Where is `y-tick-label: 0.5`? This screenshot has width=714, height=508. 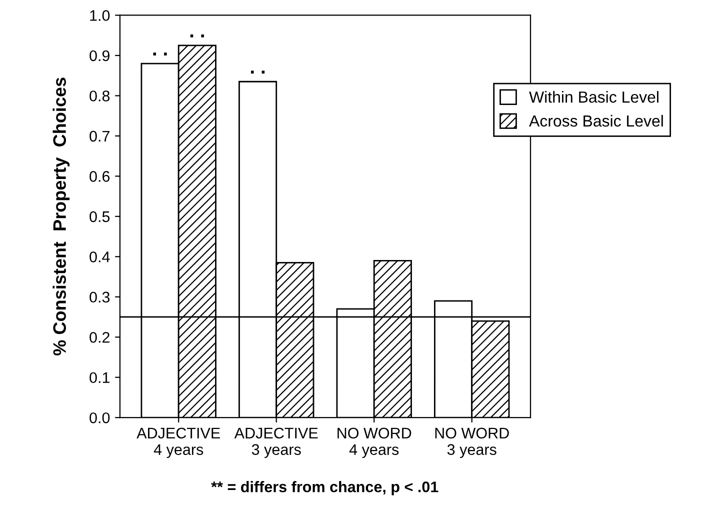
y-tick-label: 0.5 is located at coordinates (100, 216).